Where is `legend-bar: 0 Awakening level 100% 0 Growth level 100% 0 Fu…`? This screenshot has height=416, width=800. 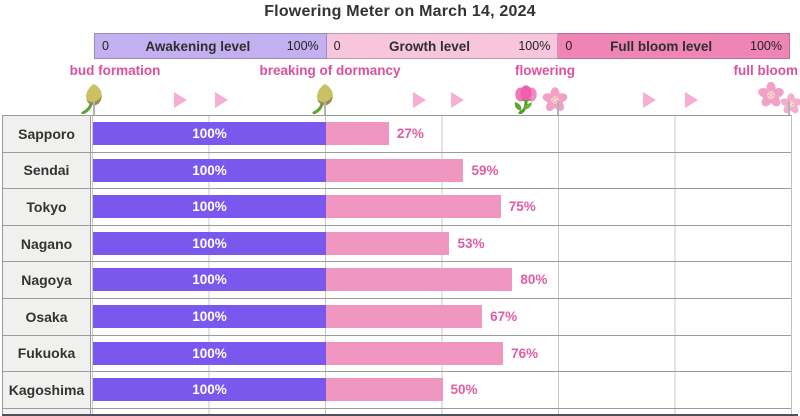
legend-bar: 0 Awakening level 100% 0 Growth level 100% 0 Fu… is located at coordinates (442, 46).